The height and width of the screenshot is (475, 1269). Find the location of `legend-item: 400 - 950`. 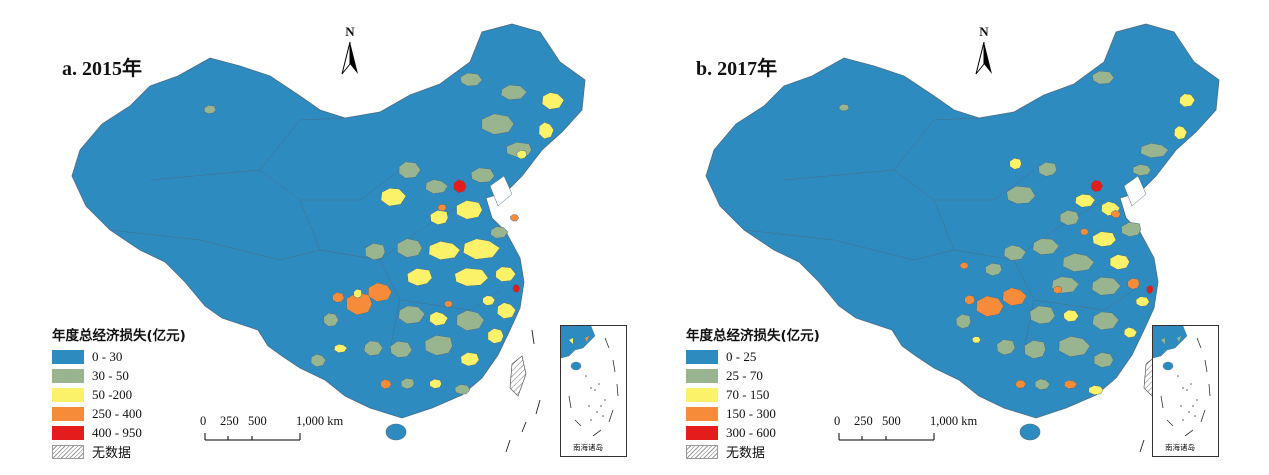

legend-item: 400 - 950 is located at coordinates (119, 432).